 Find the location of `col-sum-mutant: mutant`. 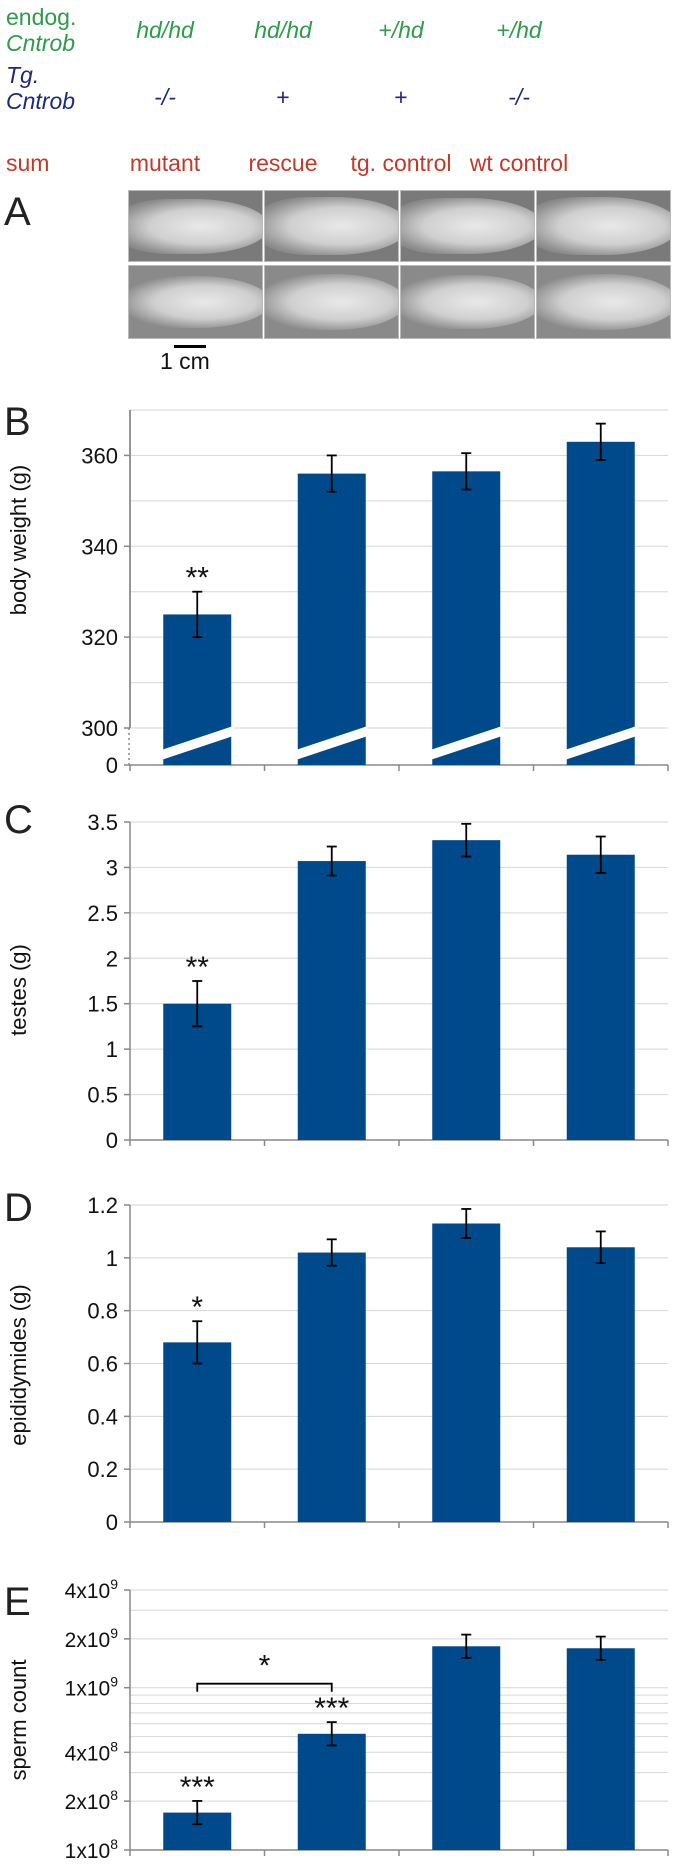

col-sum-mutant: mutant is located at coordinates (165, 163).